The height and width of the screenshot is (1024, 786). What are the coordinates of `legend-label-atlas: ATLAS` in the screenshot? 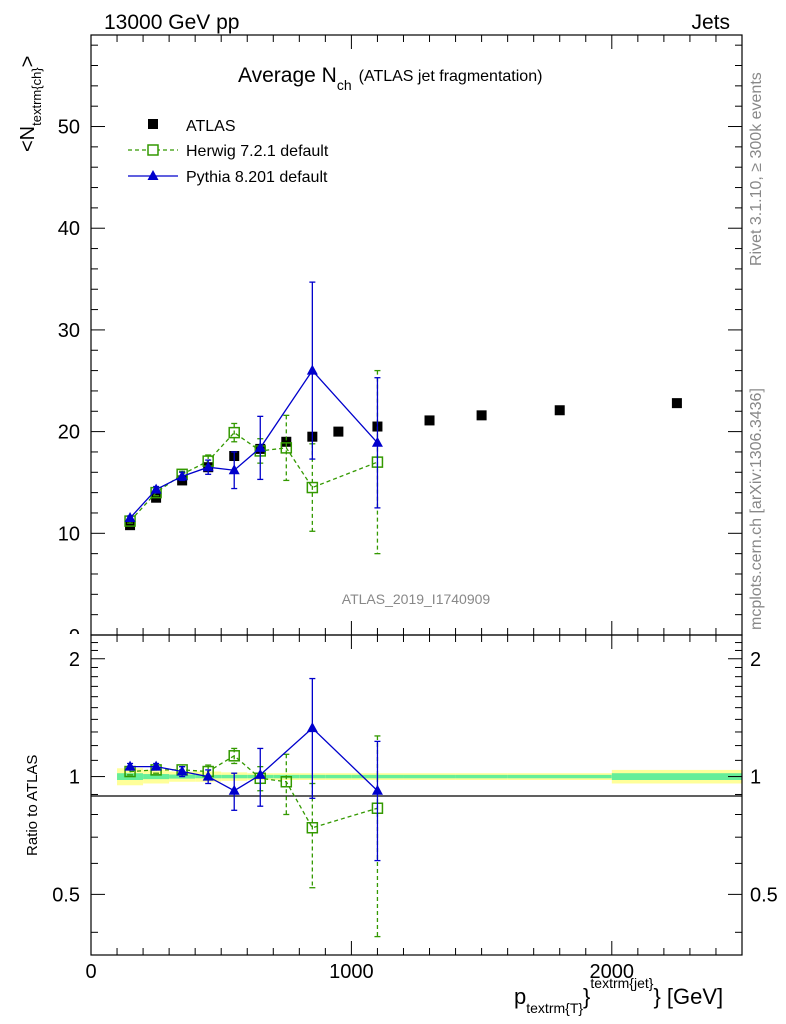 It's located at (211, 126).